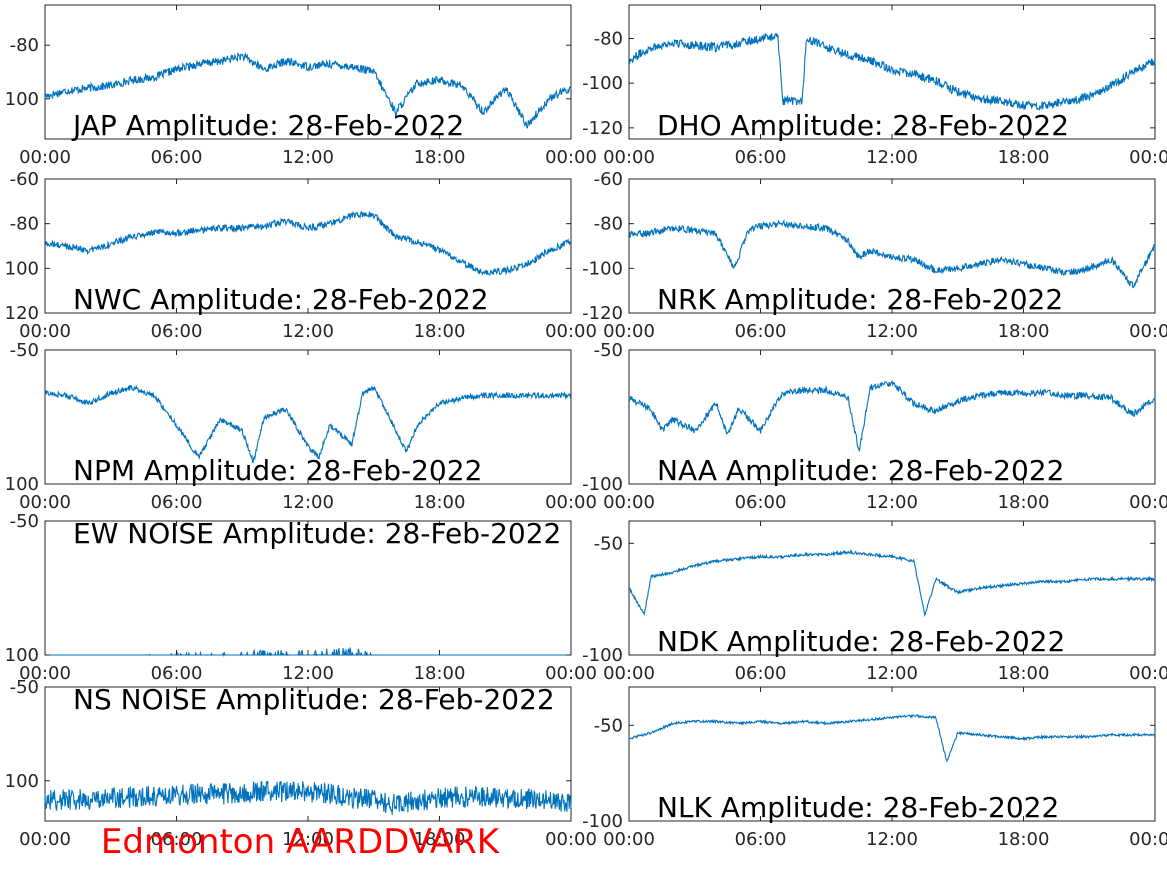  What do you see at coordinates (267, 125) in the screenshot?
I see `panel-title: JAP Amplitude: 28-Feb-2022` at bounding box center [267, 125].